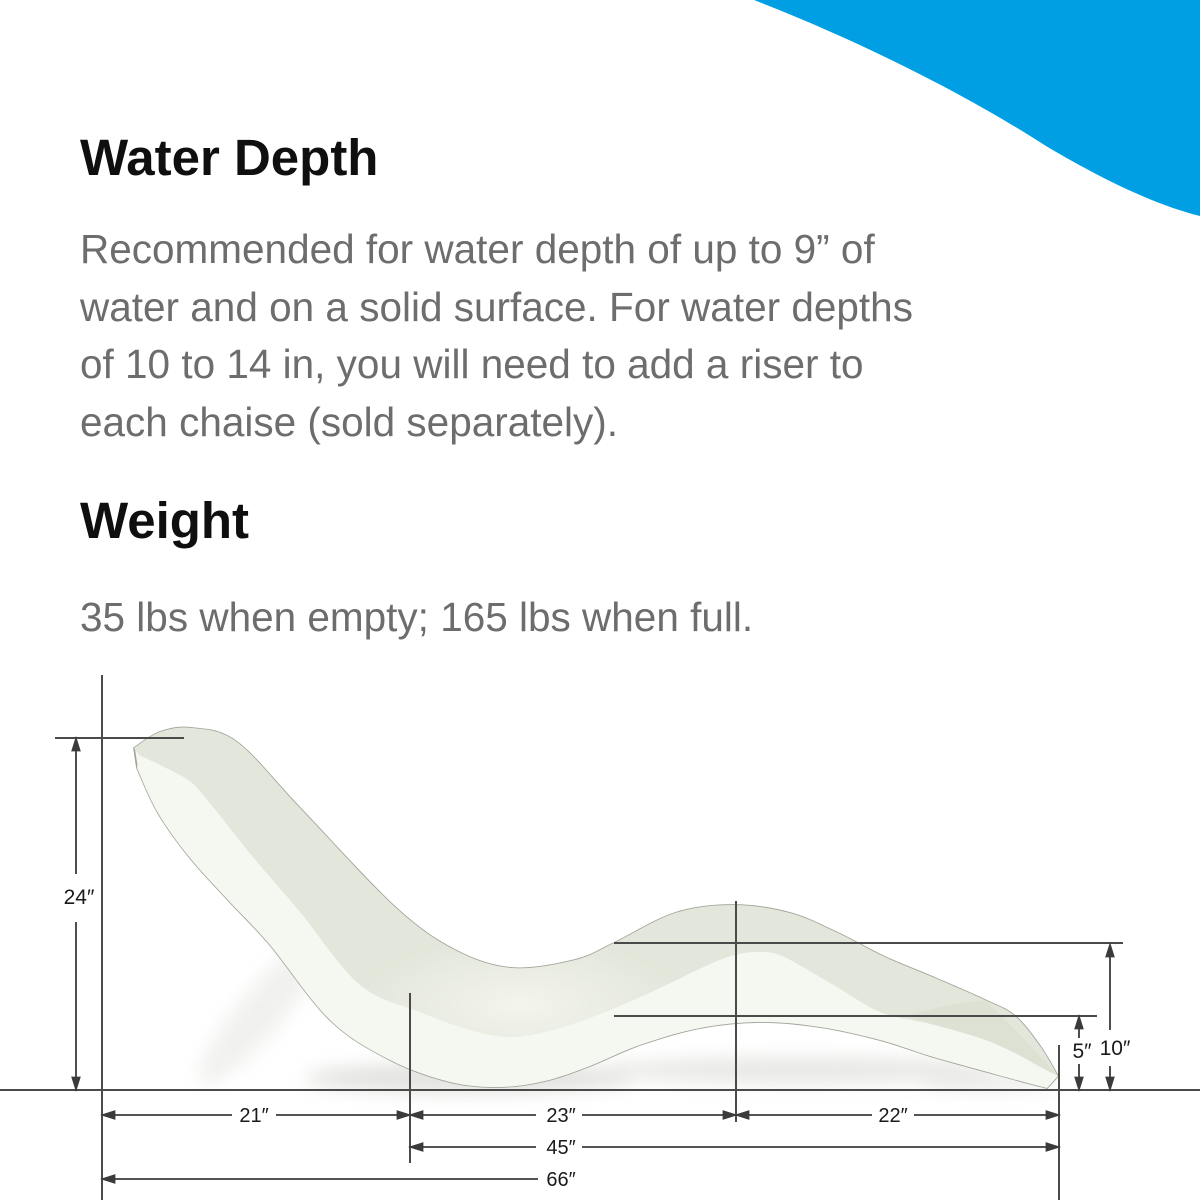 The width and height of the screenshot is (1200, 1200). I want to click on svg-text: 21″, so click(253, 1116).